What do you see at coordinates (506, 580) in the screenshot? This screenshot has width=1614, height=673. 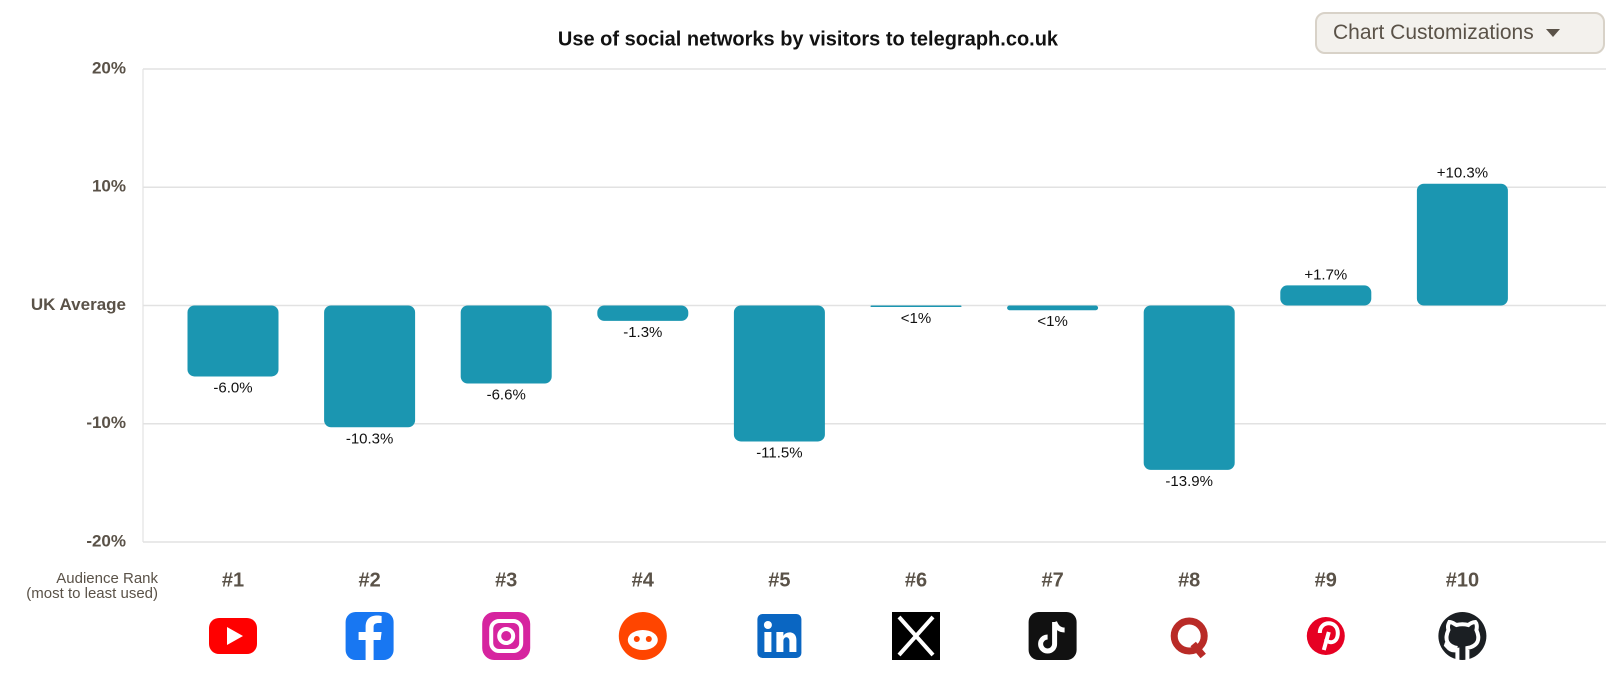 I see `x-tick-label: #3` at bounding box center [506, 580].